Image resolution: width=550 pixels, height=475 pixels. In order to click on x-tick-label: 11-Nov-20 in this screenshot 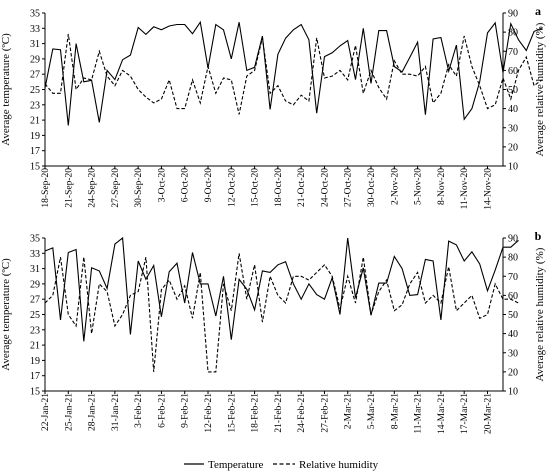, I will do `click(465, 189)`.